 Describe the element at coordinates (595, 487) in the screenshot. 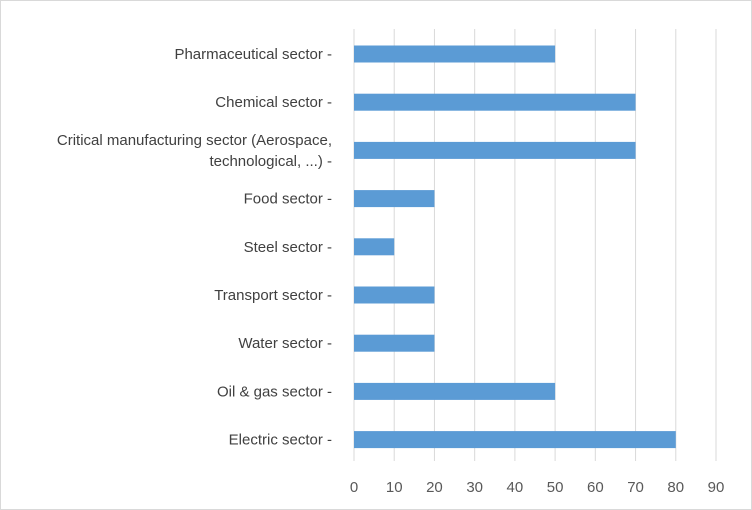

I see `x-tick-label: 60` at that location.